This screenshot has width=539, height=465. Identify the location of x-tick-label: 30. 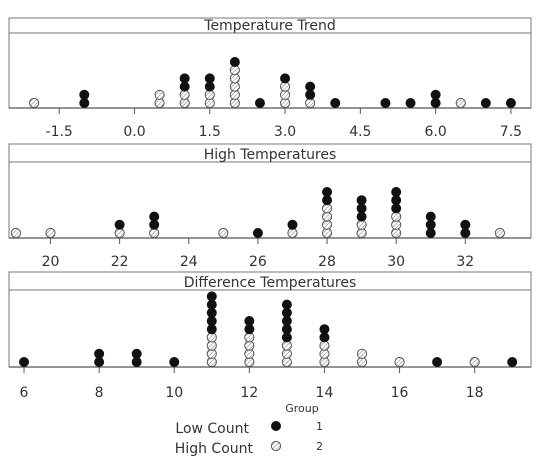
(396, 262).